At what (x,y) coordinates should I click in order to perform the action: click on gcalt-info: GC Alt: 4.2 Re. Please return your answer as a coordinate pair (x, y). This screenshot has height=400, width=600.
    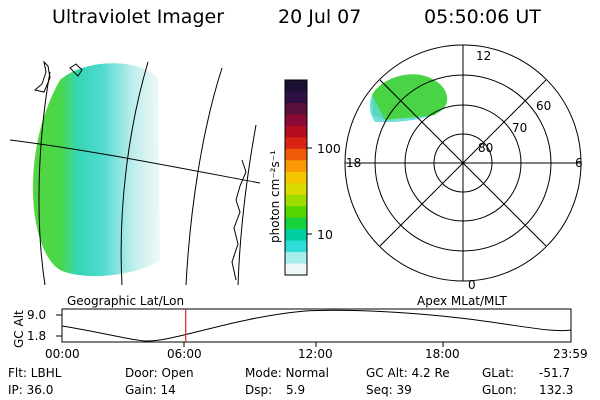
    Looking at the image, I should click on (408, 373).